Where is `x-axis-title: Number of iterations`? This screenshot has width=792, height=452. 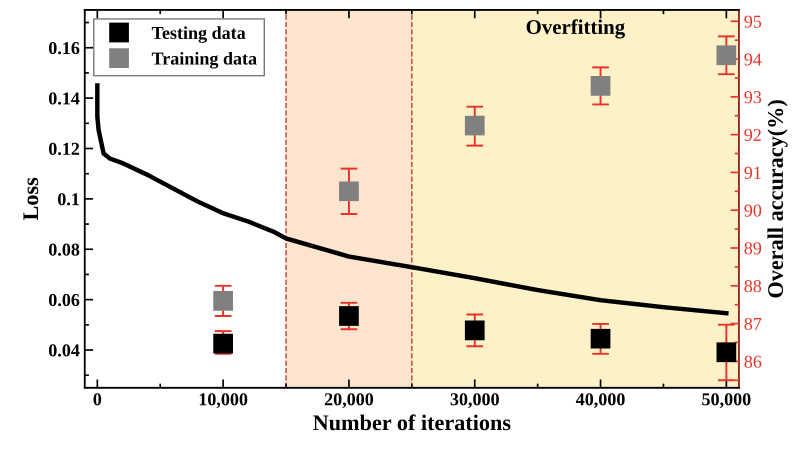
x-axis-title: Number of iterations is located at coordinates (411, 422).